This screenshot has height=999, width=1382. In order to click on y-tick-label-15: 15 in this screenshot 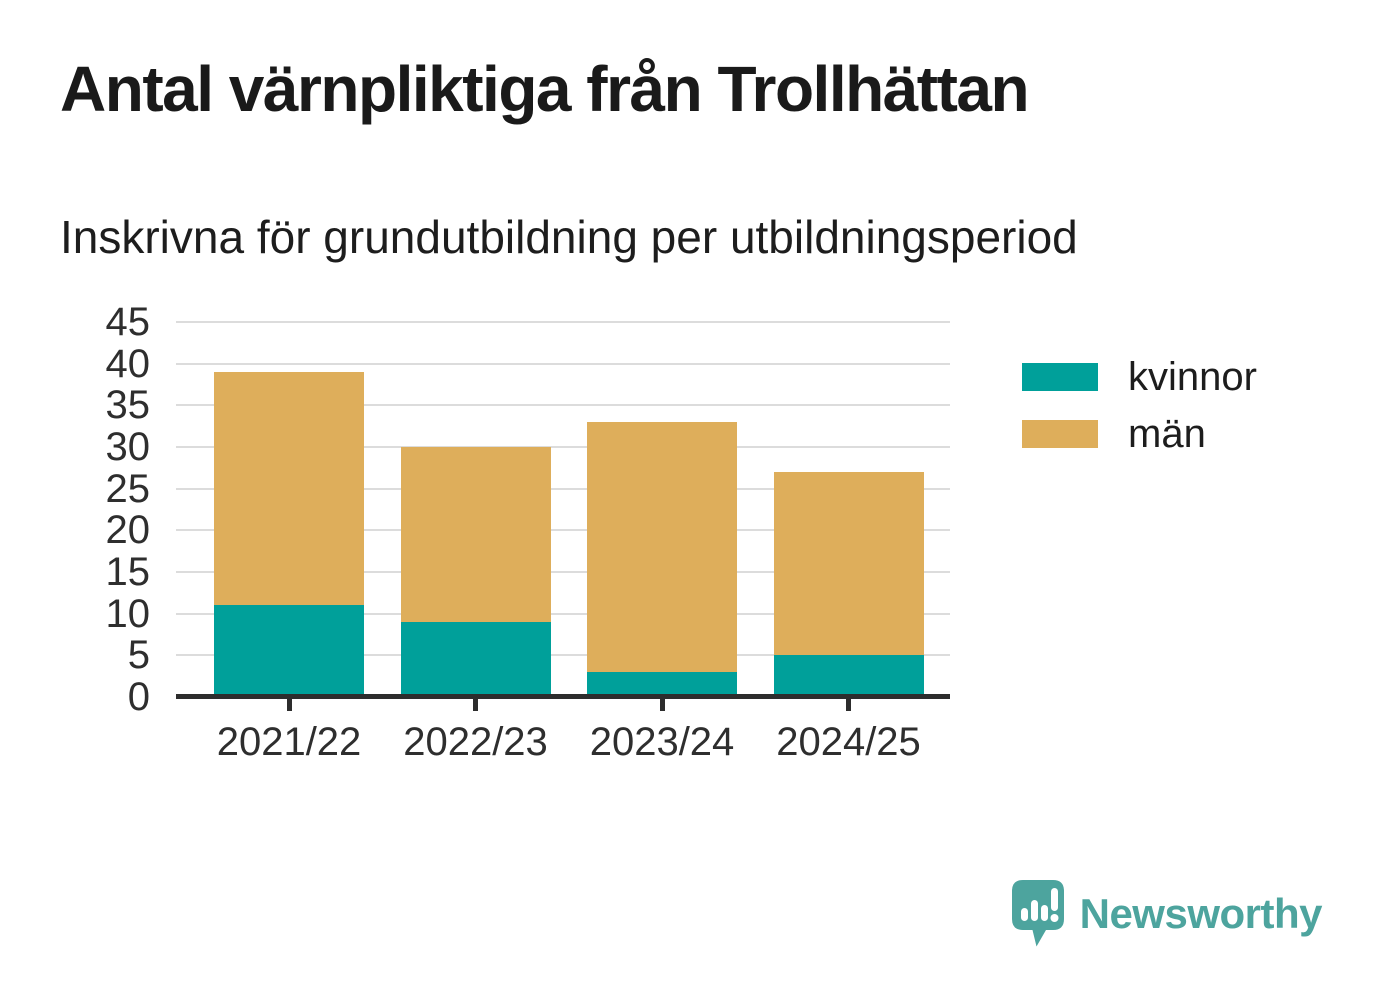, I will do `click(128, 572)`.